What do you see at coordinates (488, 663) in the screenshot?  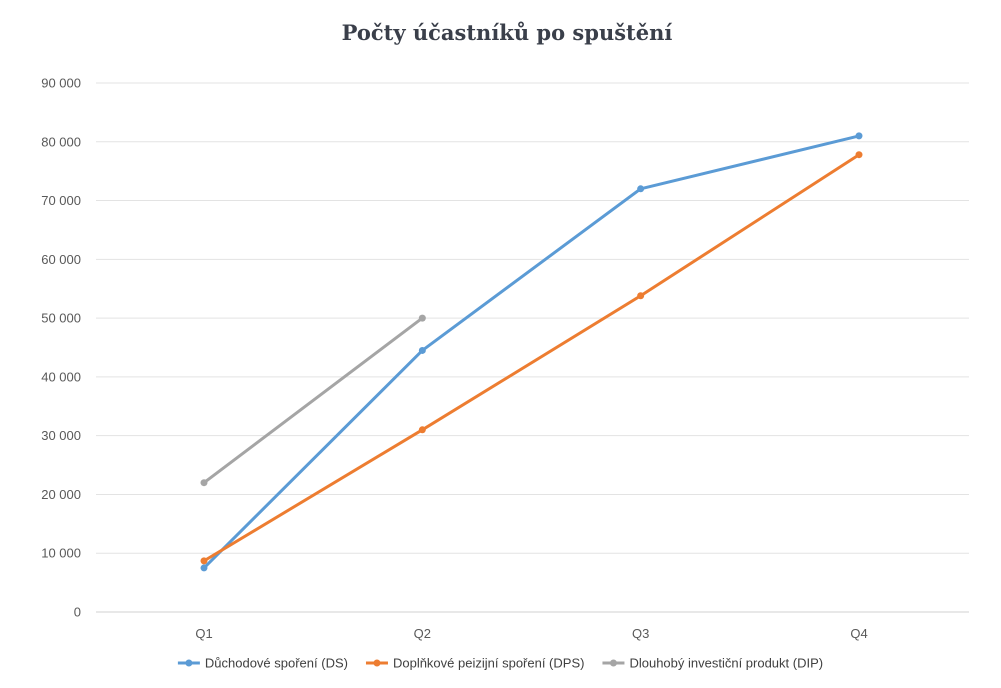 I see `legend-label: Doplňkové peizijní spoření (DPS)` at bounding box center [488, 663].